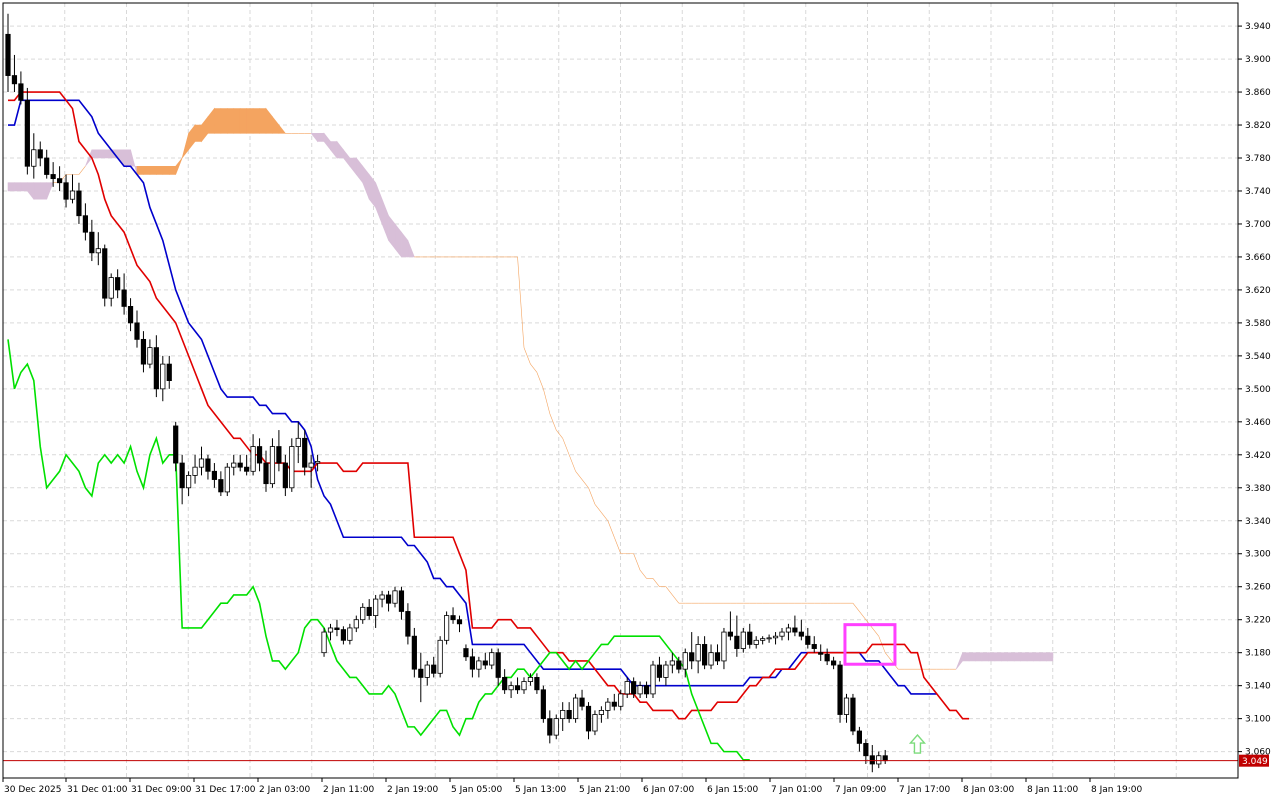  I want to click on x-tick-label: 8 Jan 19:00, so click(1117, 790).